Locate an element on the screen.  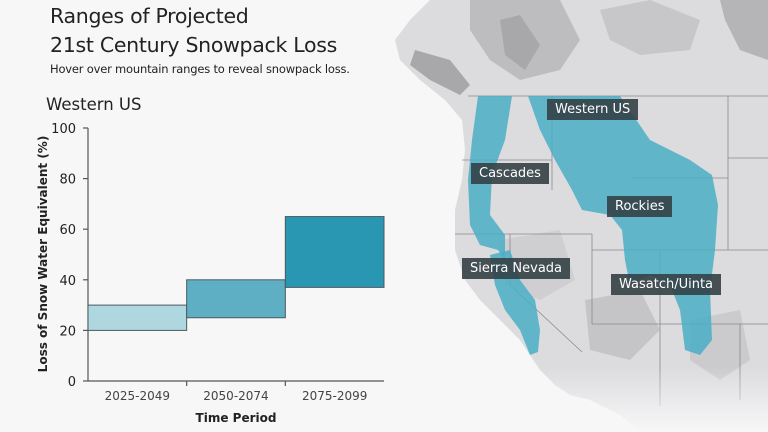
title-line-1: Ranges of Projected is located at coordinates (149, 16).